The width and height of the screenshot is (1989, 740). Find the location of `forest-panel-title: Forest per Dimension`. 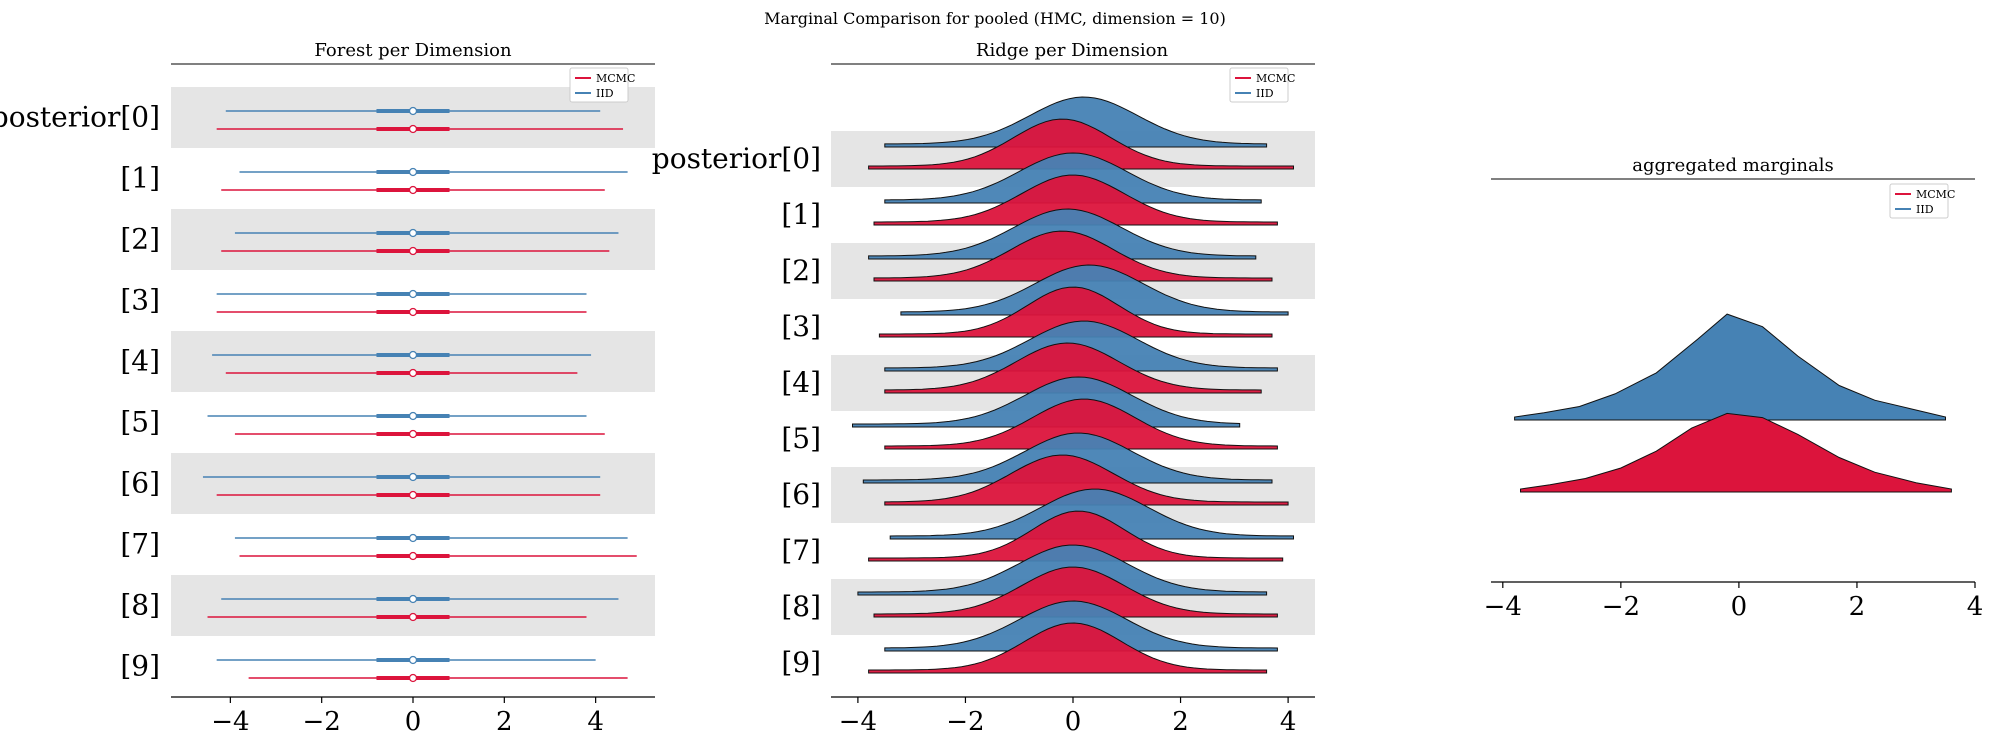

forest-panel-title: Forest per Dimension is located at coordinates (413, 50).